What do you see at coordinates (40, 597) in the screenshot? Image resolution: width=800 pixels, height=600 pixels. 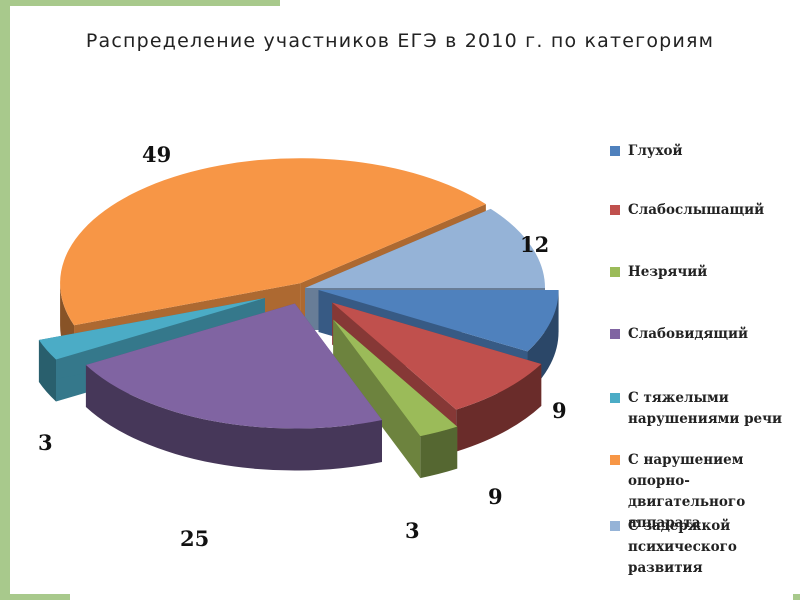 I see `decor-bottom-bar` at bounding box center [40, 597].